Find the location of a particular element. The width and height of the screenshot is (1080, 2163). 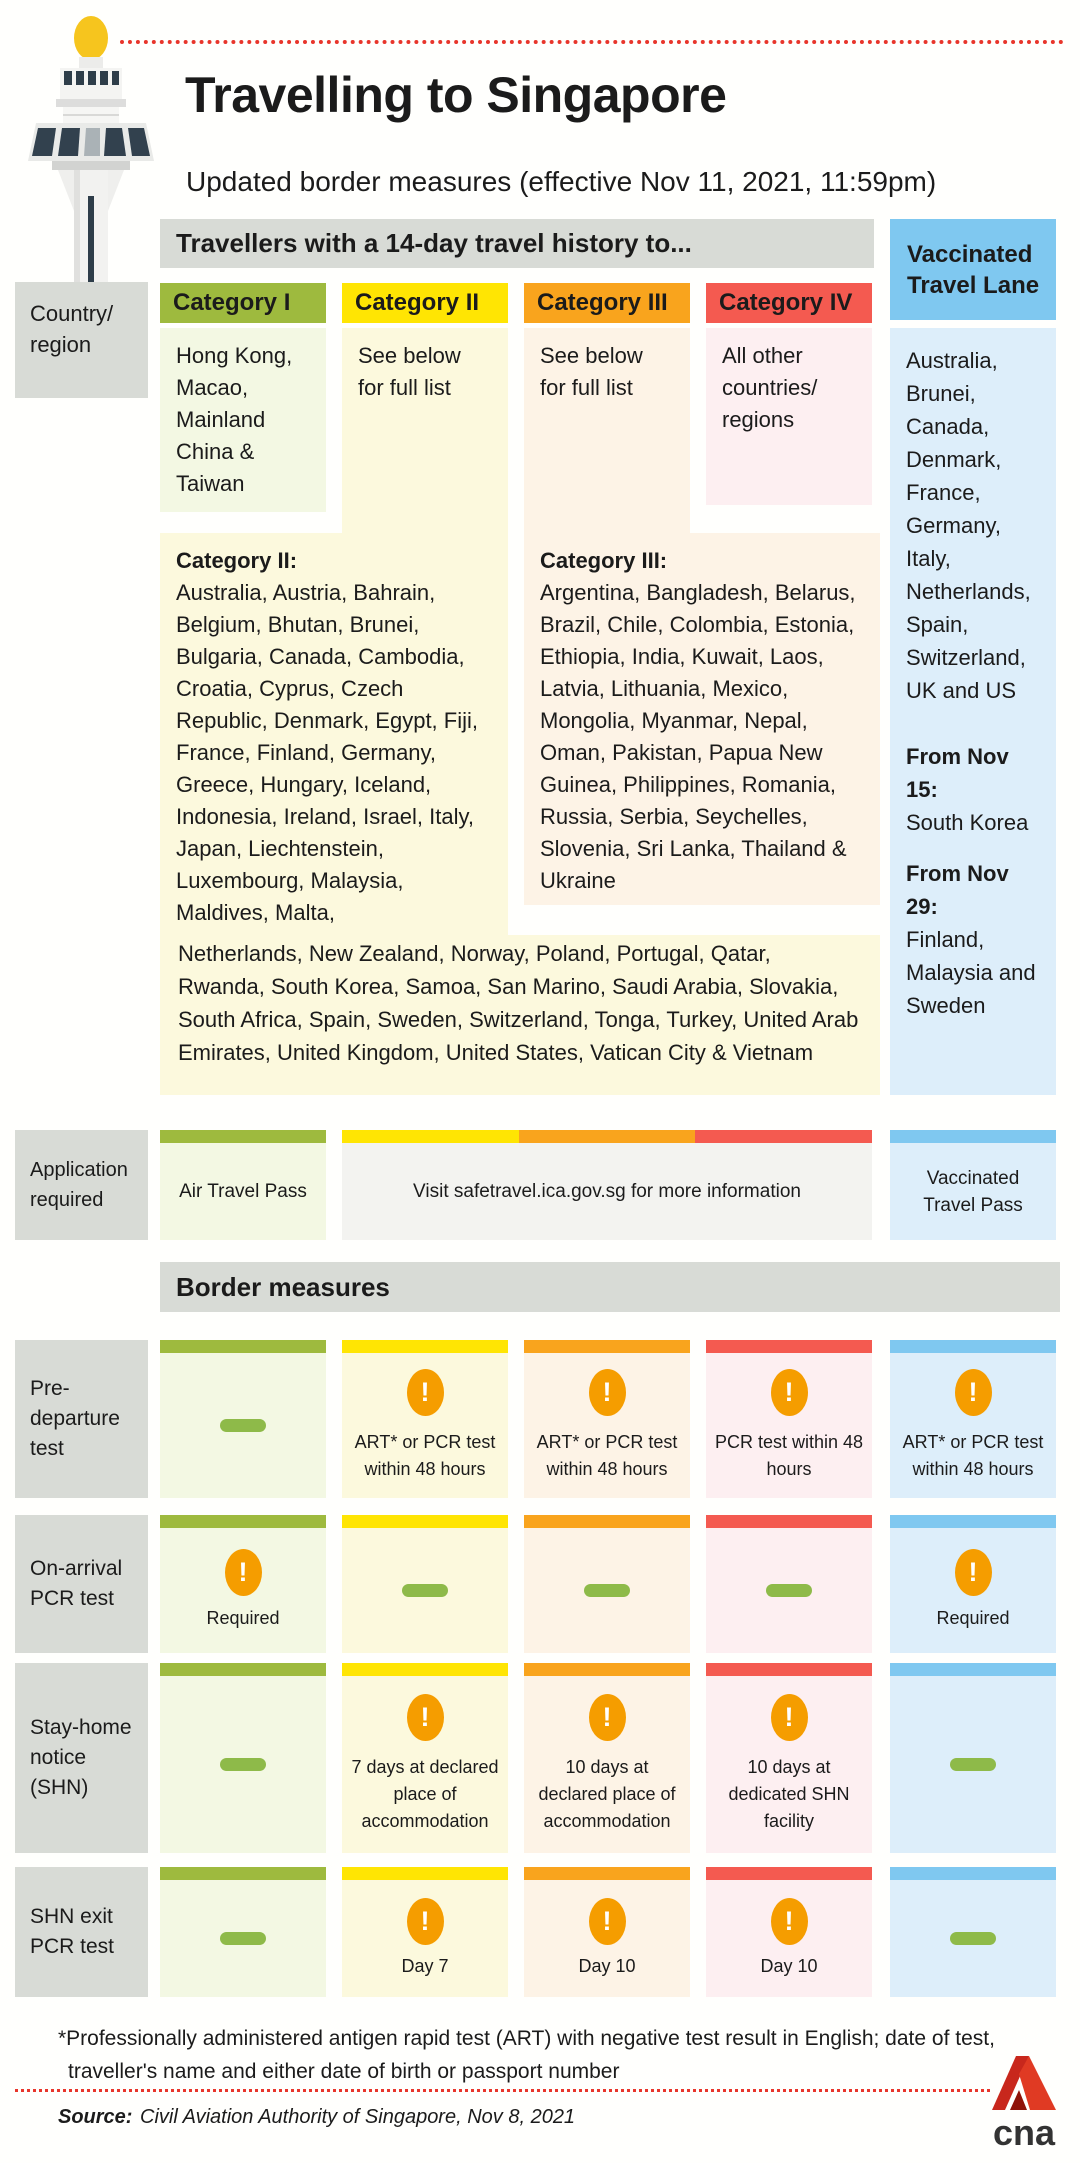

category-ii-header: Category II is located at coordinates (425, 303).